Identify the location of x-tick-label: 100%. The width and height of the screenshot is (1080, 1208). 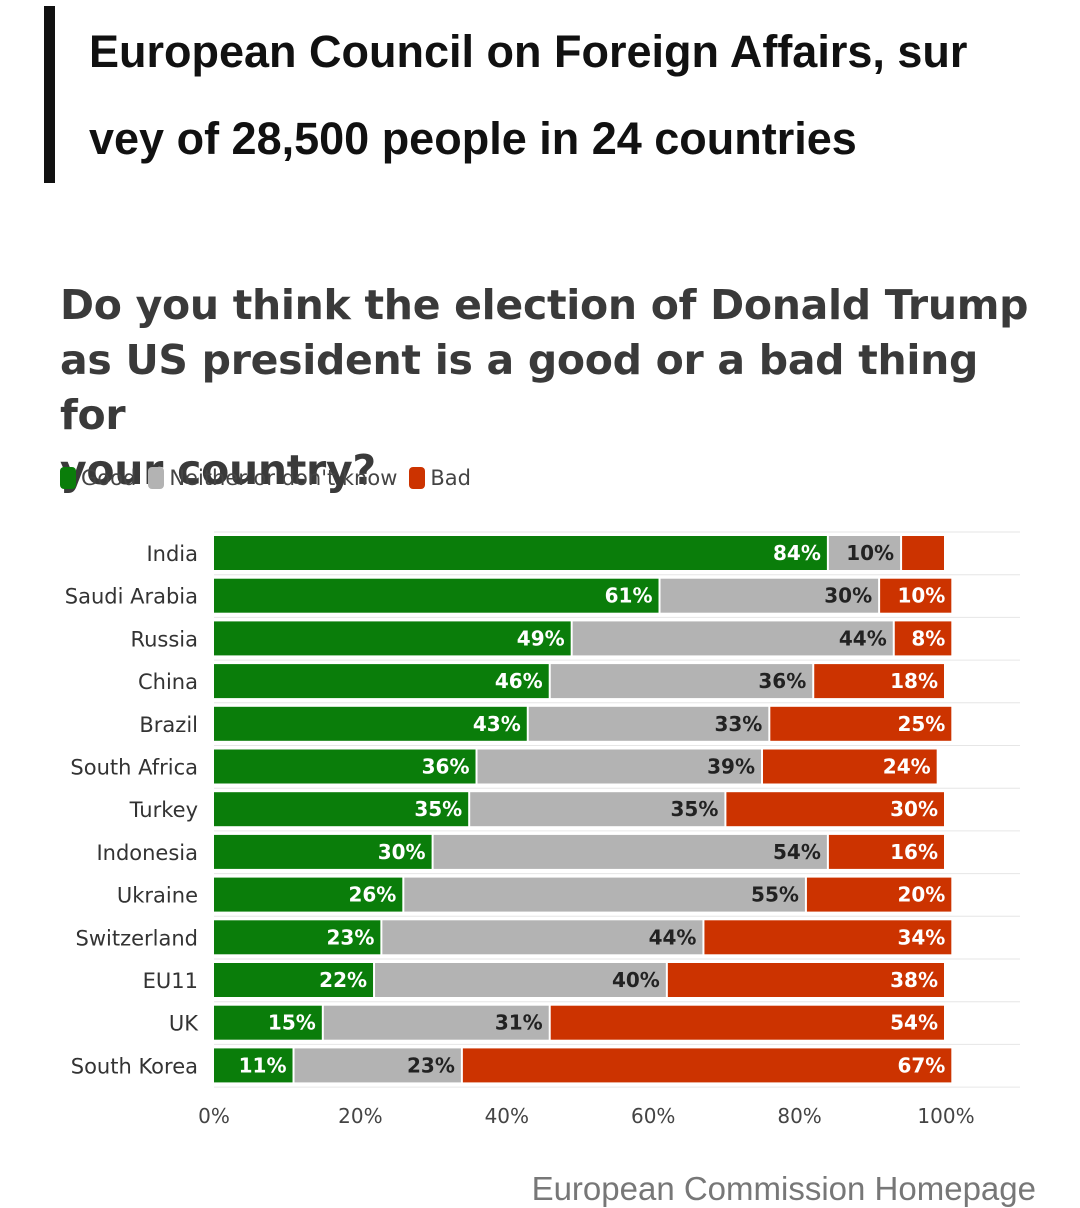
(945, 1116).